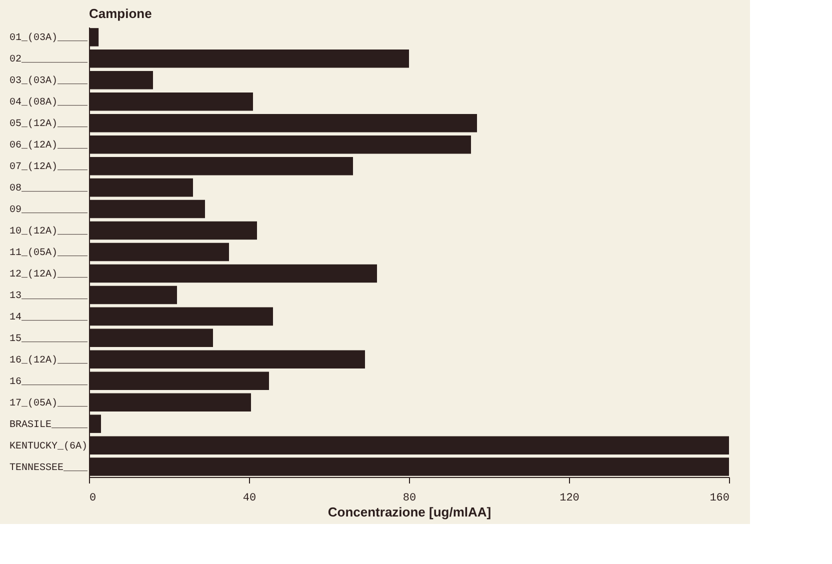  Describe the element at coordinates (570, 498) in the screenshot. I see `x-tick-label: 120` at that location.